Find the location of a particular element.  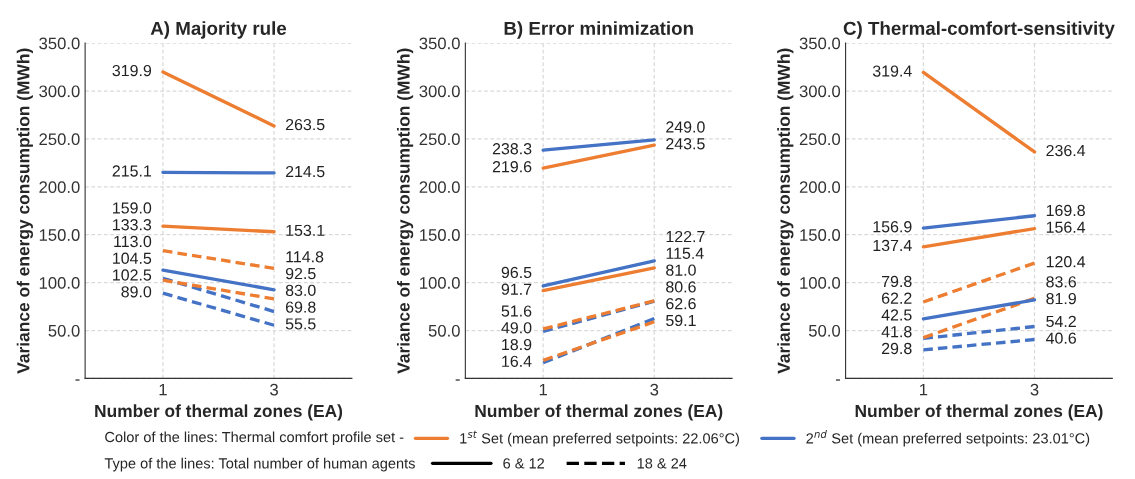

data-label: 156.4 is located at coordinates (1066, 227).